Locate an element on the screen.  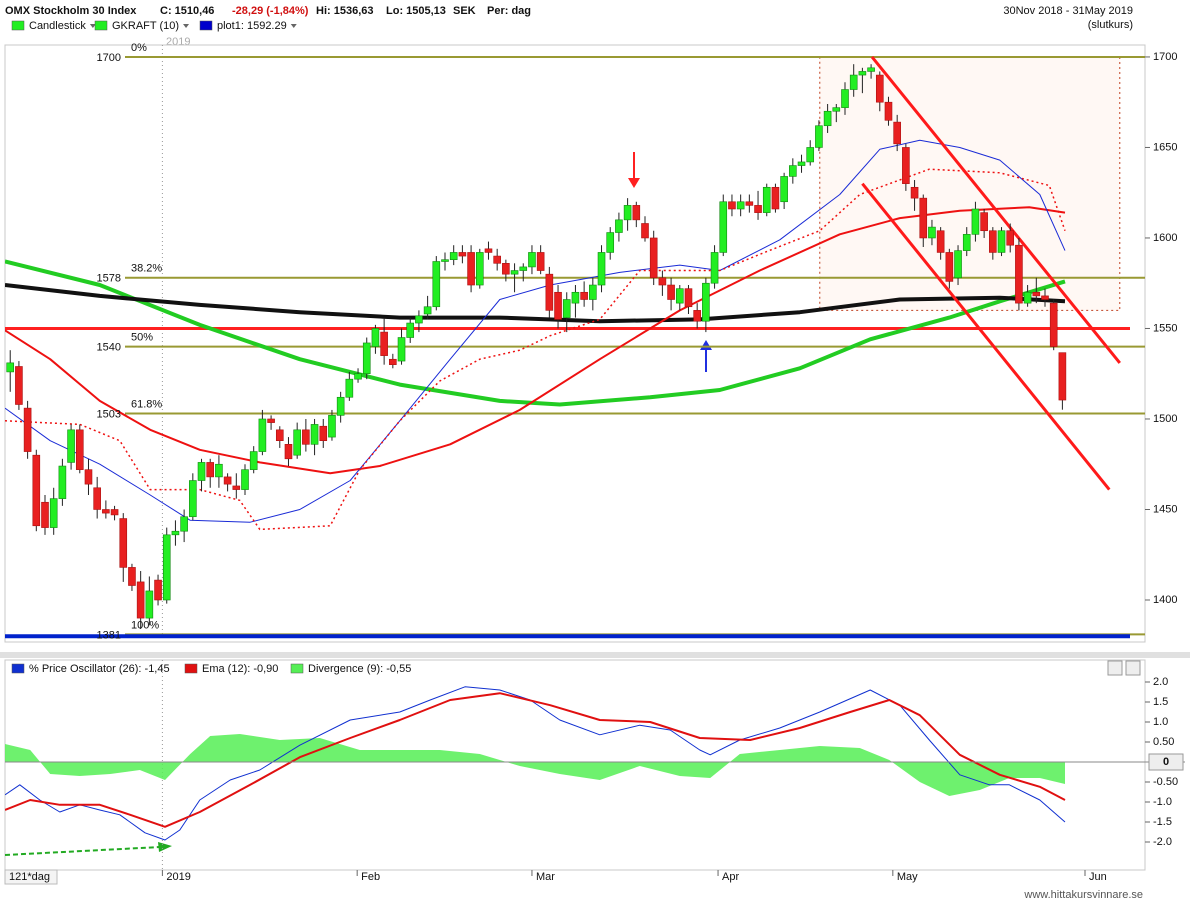
y-tick-label: 1600 is located at coordinates (1165, 238).